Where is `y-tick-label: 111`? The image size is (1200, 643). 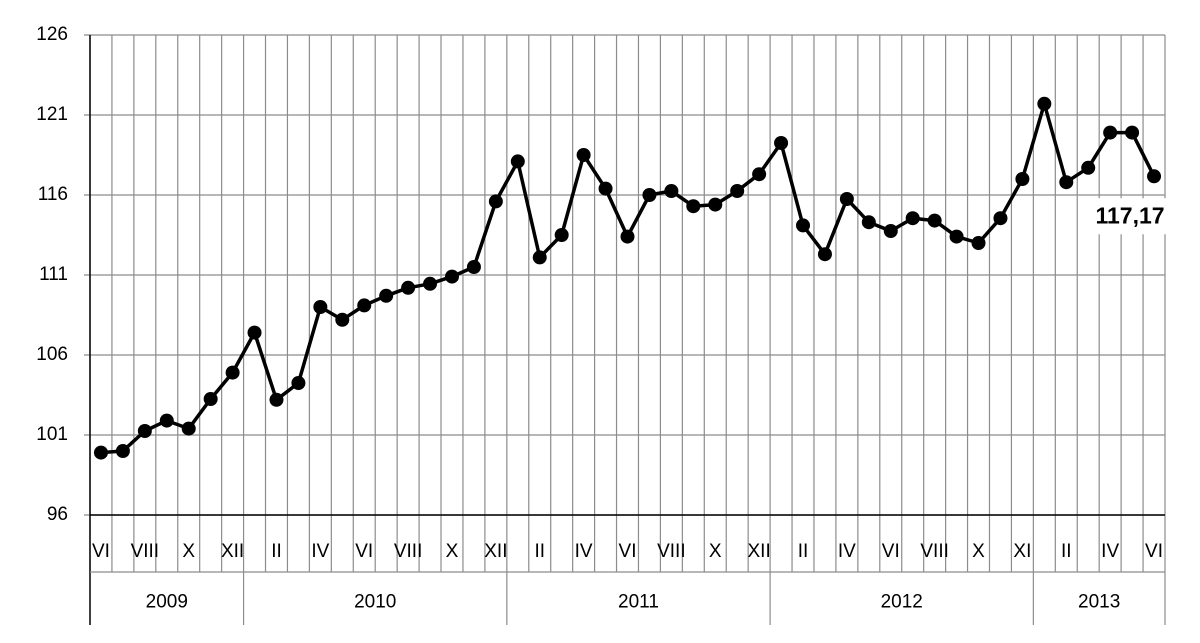 y-tick-label: 111 is located at coordinates (53, 274).